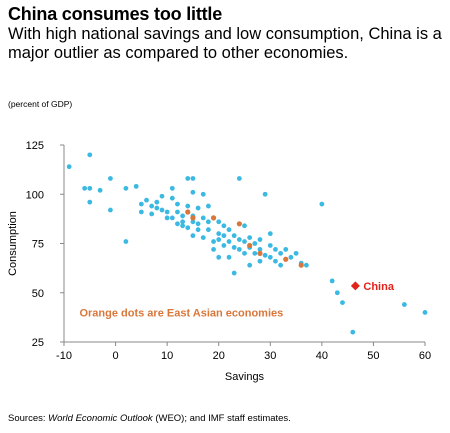  Describe the element at coordinates (35, 195) in the screenshot. I see `y-tick-label: 100` at that location.